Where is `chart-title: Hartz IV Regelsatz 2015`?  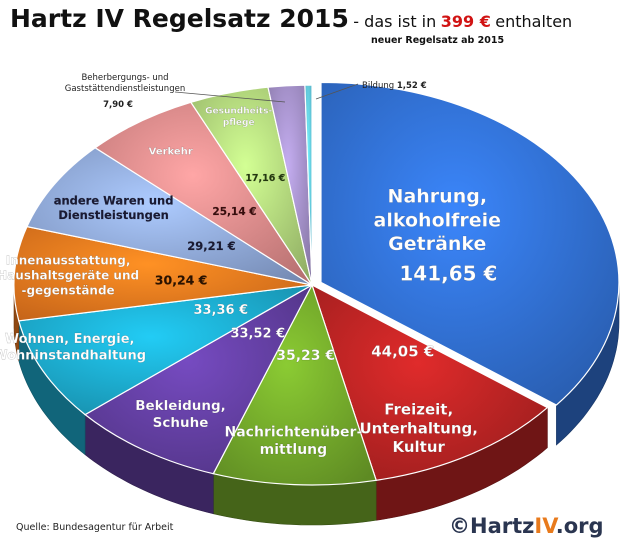
chart-title: Hartz IV Regelsatz 2015 is located at coordinates (179, 18).